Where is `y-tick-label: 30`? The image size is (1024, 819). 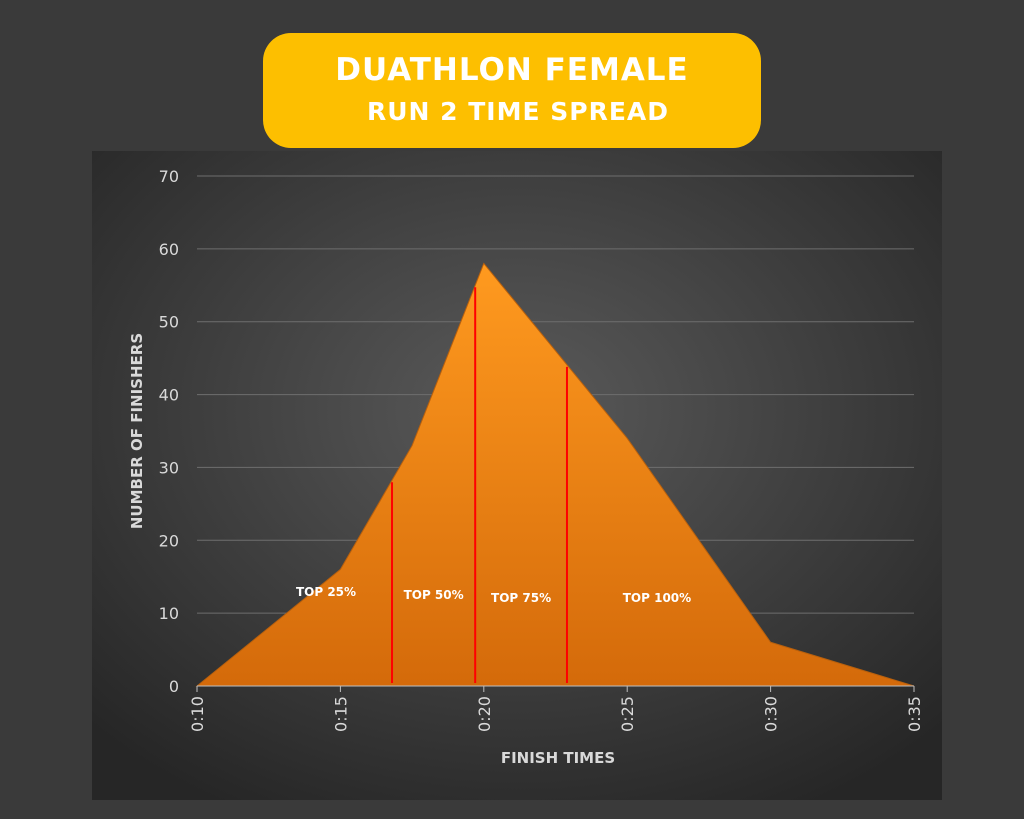
y-tick-label: 30 is located at coordinates (169, 467).